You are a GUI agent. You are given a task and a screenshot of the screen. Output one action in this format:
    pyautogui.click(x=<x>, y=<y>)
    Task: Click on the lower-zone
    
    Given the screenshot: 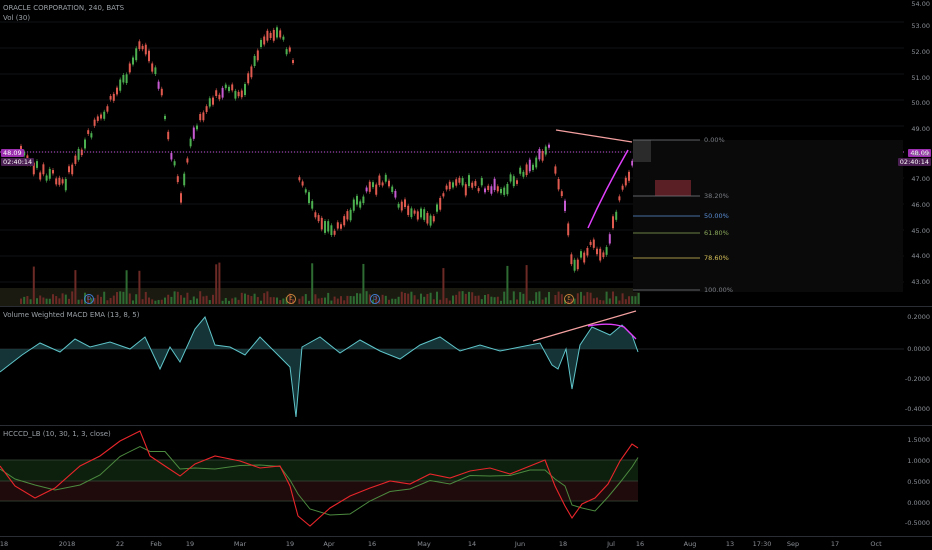 What is the action you would take?
    pyautogui.click(x=319, y=491)
    